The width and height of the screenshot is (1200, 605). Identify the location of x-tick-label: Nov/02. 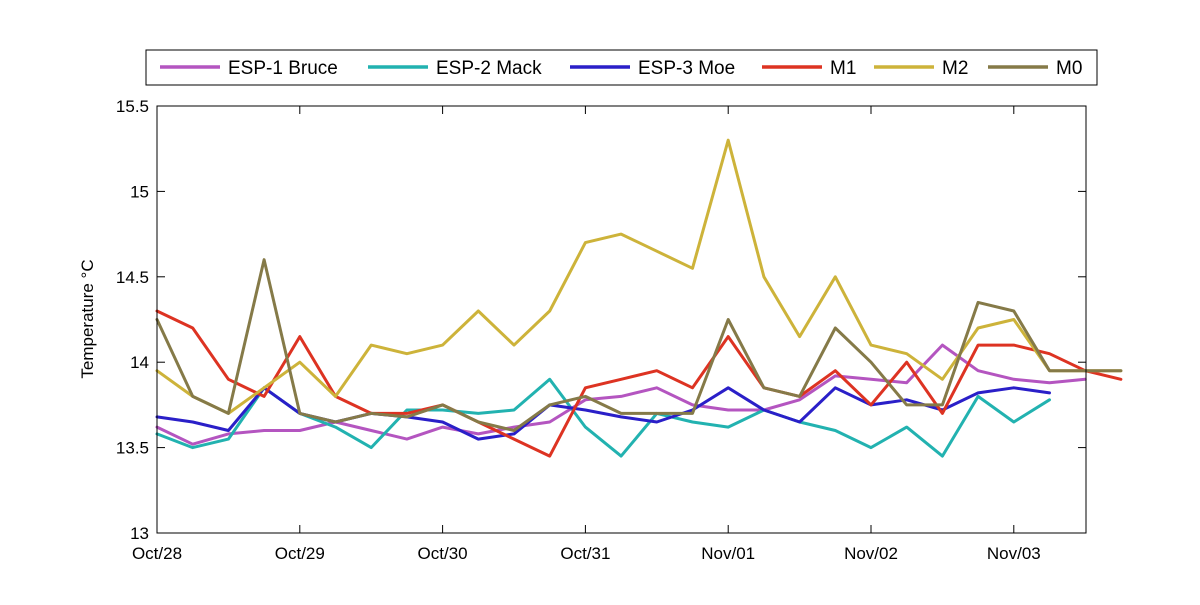
(871, 553).